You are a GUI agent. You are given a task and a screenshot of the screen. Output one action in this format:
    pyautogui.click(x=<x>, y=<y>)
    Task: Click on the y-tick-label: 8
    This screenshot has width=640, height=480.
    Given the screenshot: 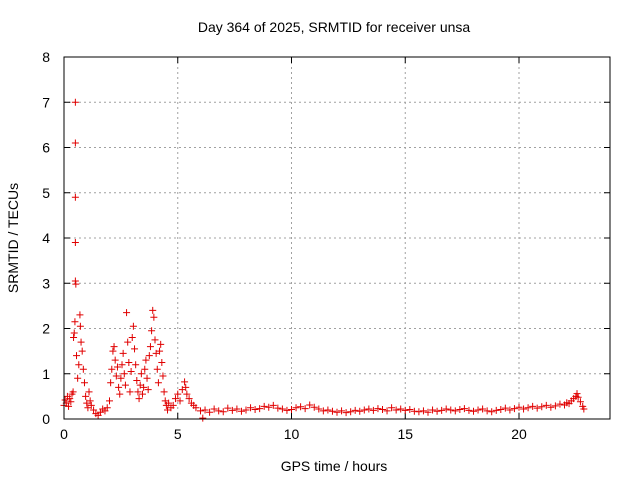 What is the action you would take?
    pyautogui.click(x=46, y=57)
    